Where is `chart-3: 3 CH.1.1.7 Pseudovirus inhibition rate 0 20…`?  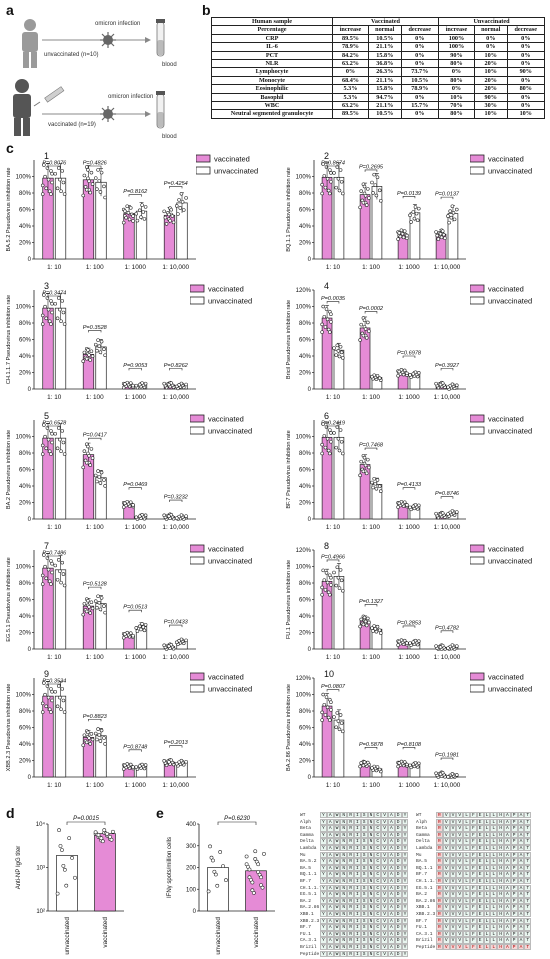 chart-3: 3 CH.1.1.7 Pseudovirus inhibition rate 0 20… is located at coordinates (102, 346).